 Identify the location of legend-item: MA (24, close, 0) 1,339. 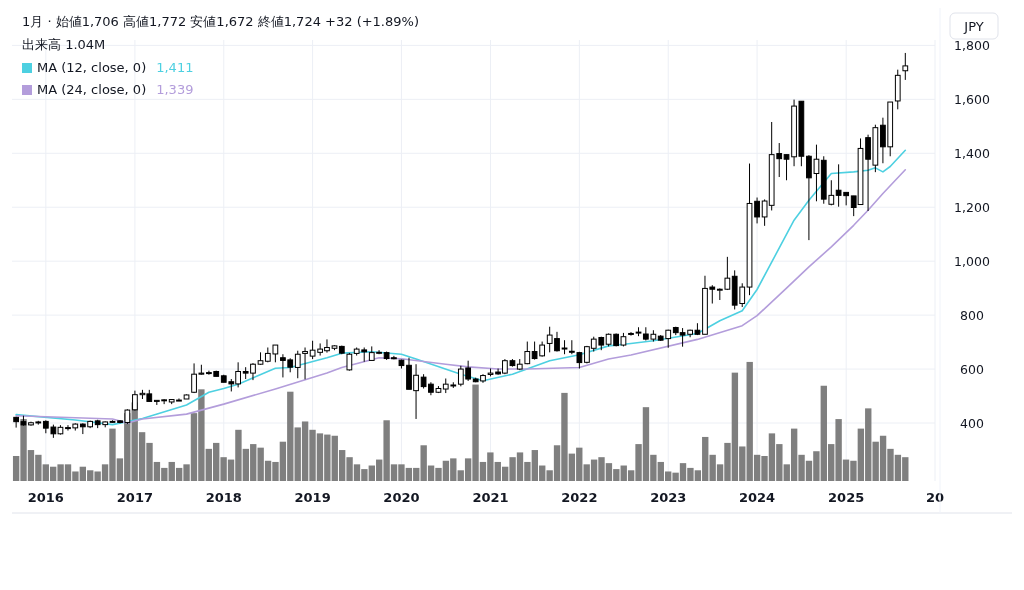
(108, 89).